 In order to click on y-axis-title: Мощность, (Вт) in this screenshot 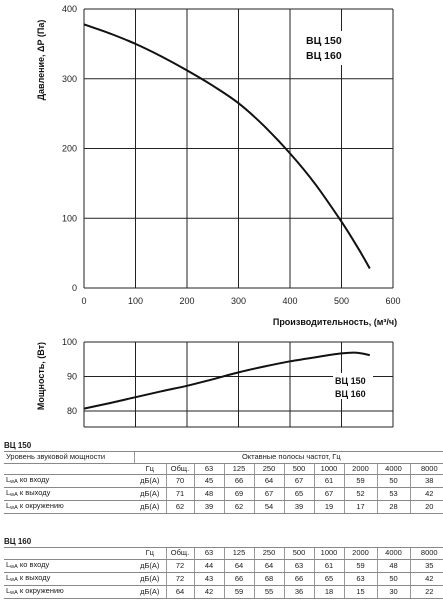, I will do `click(41, 376)`.